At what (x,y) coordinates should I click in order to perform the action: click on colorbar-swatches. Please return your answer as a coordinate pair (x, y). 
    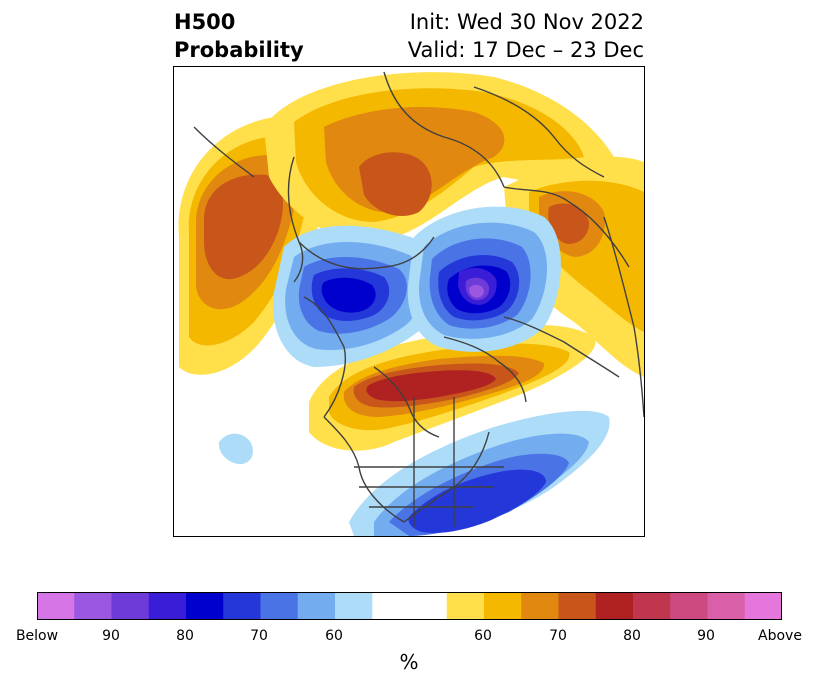
    Looking at the image, I should click on (409, 606).